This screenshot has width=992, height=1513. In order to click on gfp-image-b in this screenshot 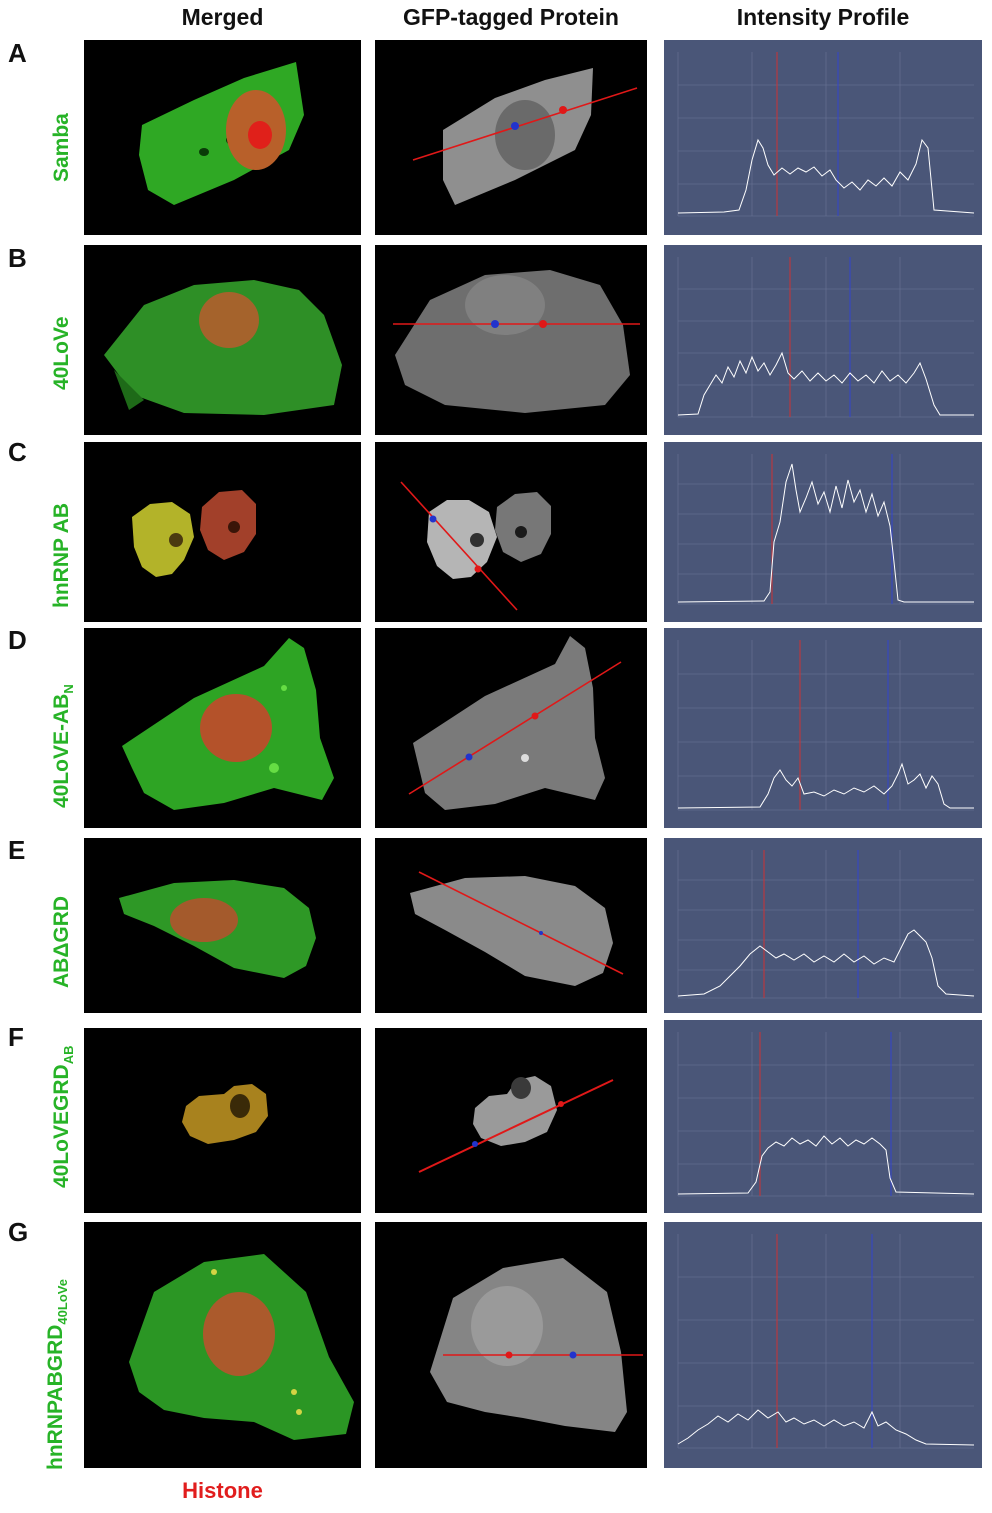, I will do `click(511, 340)`.